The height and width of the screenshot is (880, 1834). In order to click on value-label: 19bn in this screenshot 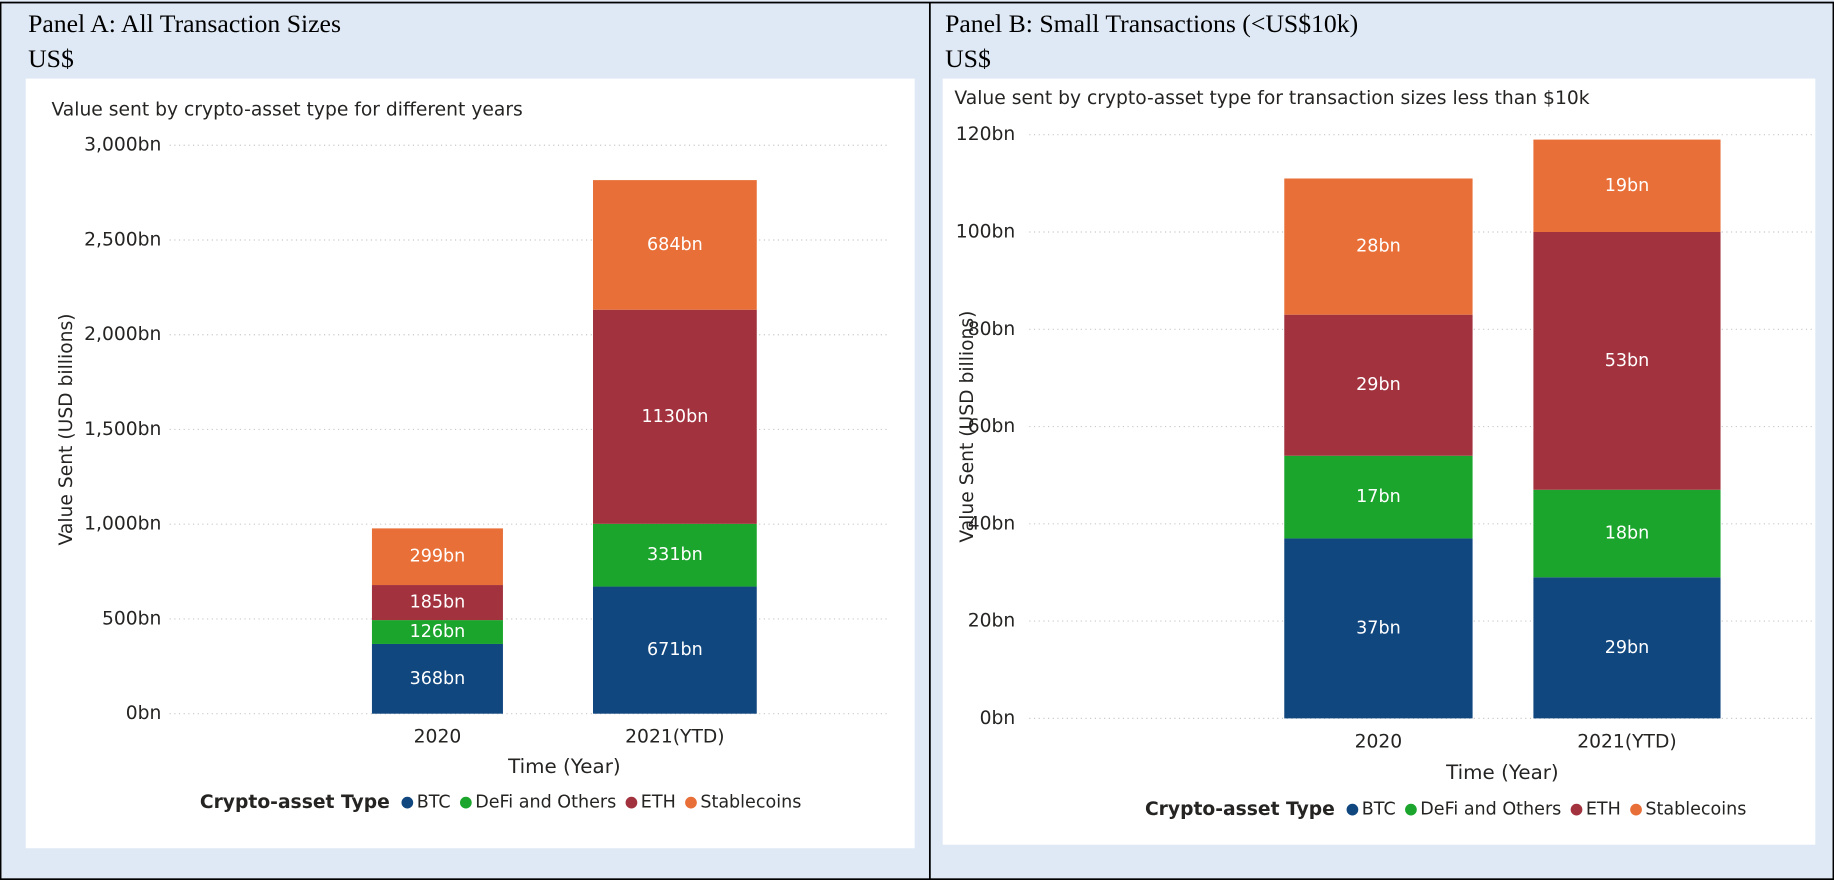, I will do `click(1627, 186)`.